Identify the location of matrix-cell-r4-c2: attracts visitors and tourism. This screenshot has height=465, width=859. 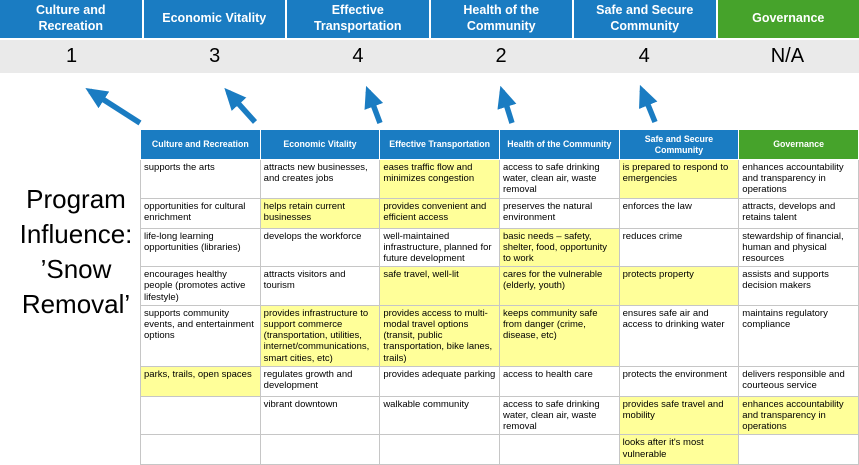
(320, 286).